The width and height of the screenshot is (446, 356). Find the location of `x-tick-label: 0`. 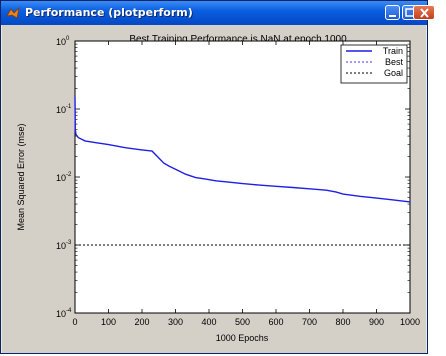

x-tick-label: 0 is located at coordinates (74, 322).